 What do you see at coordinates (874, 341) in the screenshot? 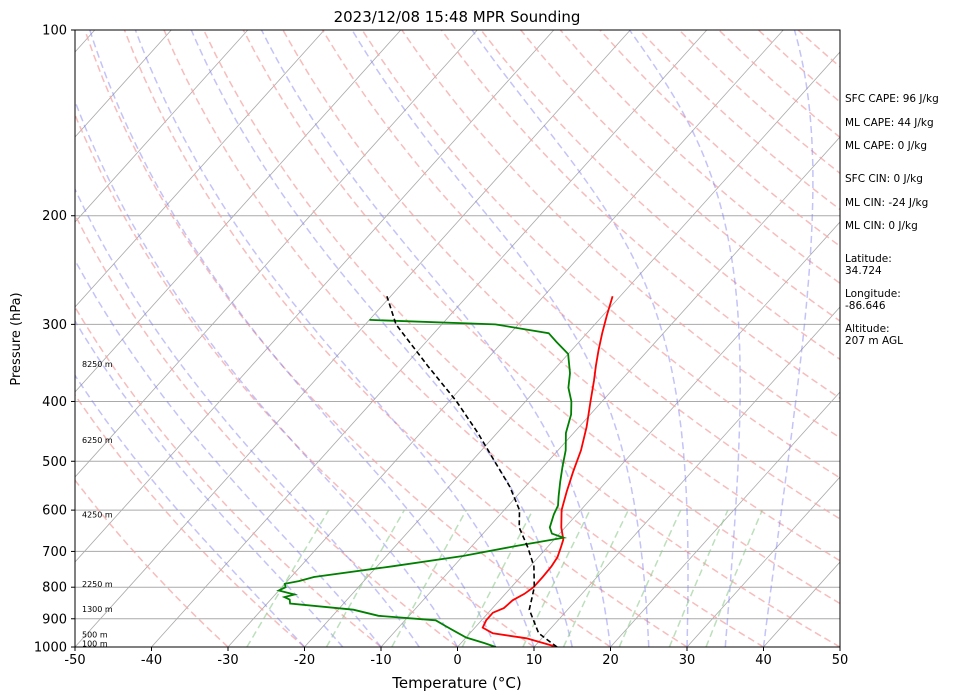
I see `altitude-value: 207 m AGL` at bounding box center [874, 341].